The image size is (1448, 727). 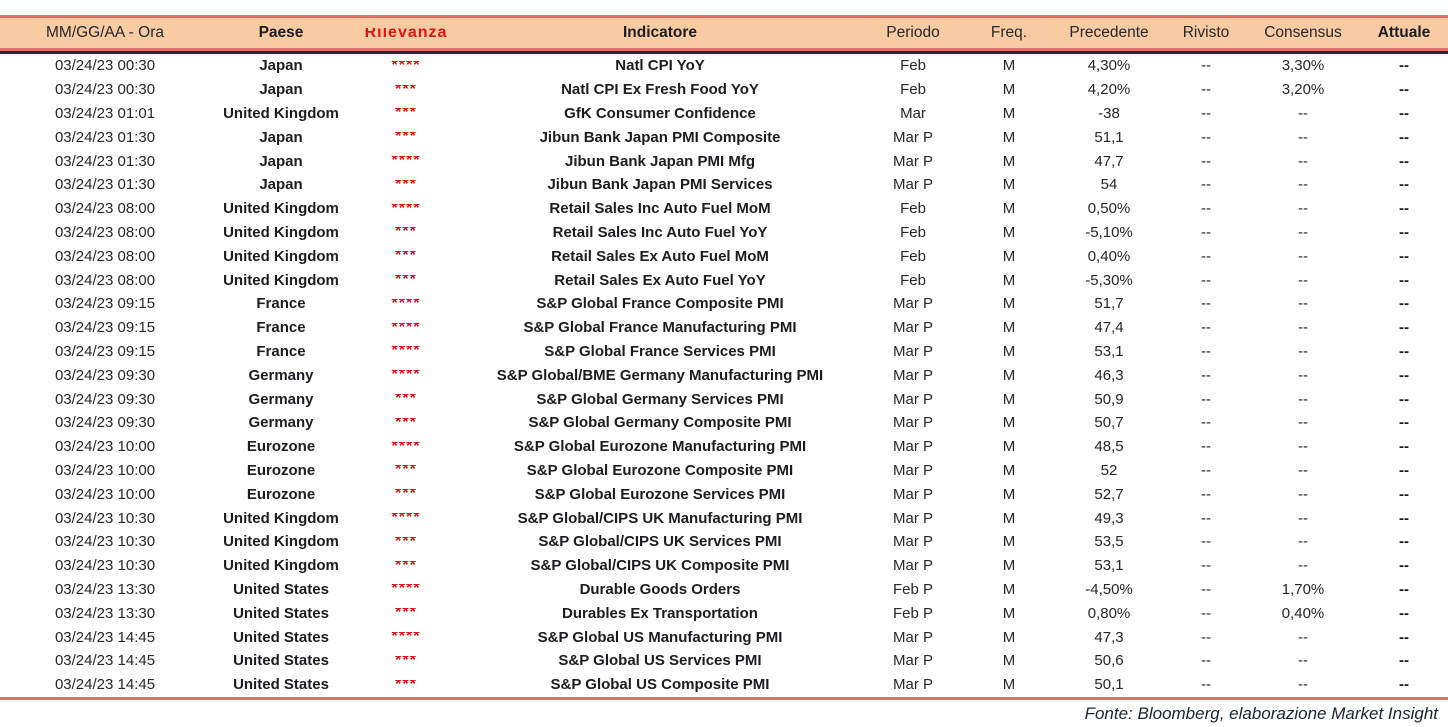 I want to click on cell-previous: 50,1, so click(x=1109, y=685).